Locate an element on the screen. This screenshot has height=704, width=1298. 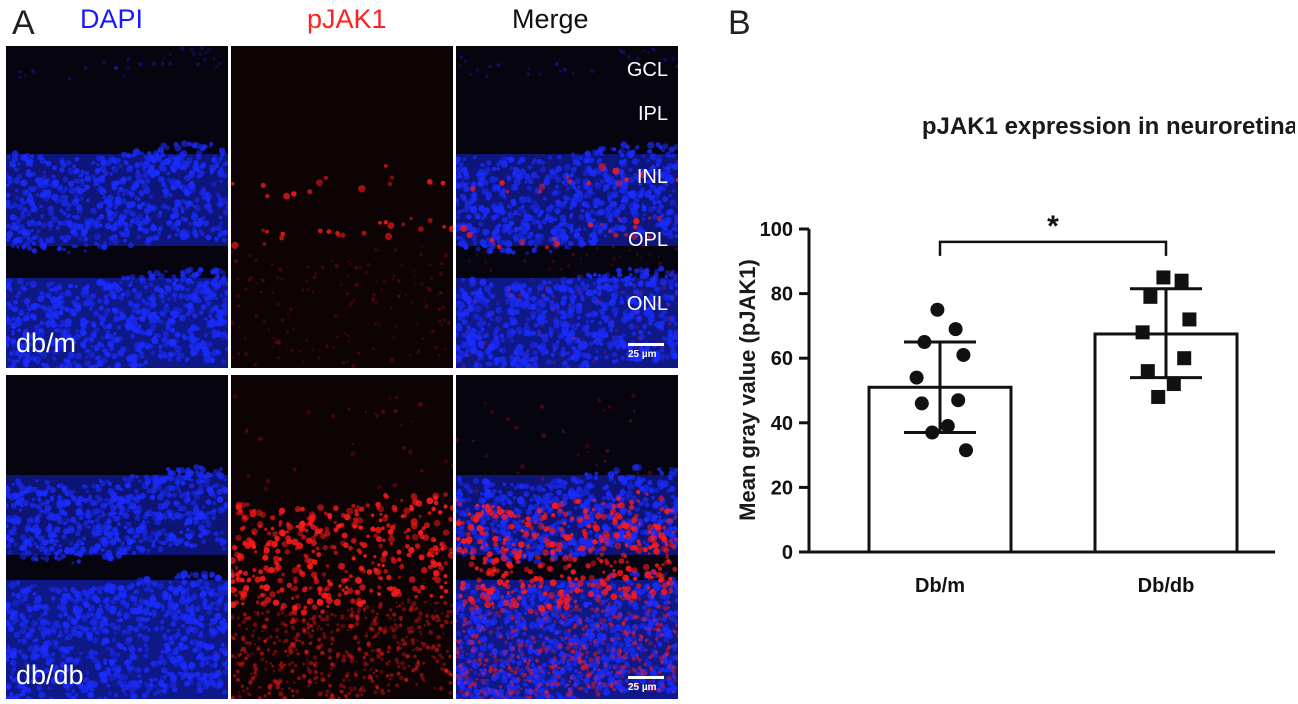
scale-bar-row2 is located at coordinates (646, 677).